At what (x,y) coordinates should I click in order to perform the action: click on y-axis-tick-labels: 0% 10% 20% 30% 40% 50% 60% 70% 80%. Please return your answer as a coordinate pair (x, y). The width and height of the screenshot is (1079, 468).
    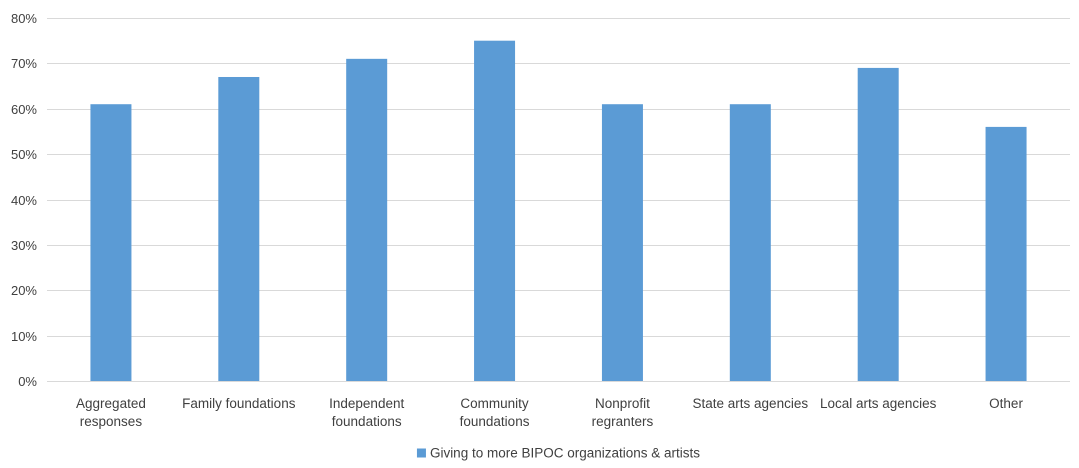
    Looking at the image, I should click on (24, 200).